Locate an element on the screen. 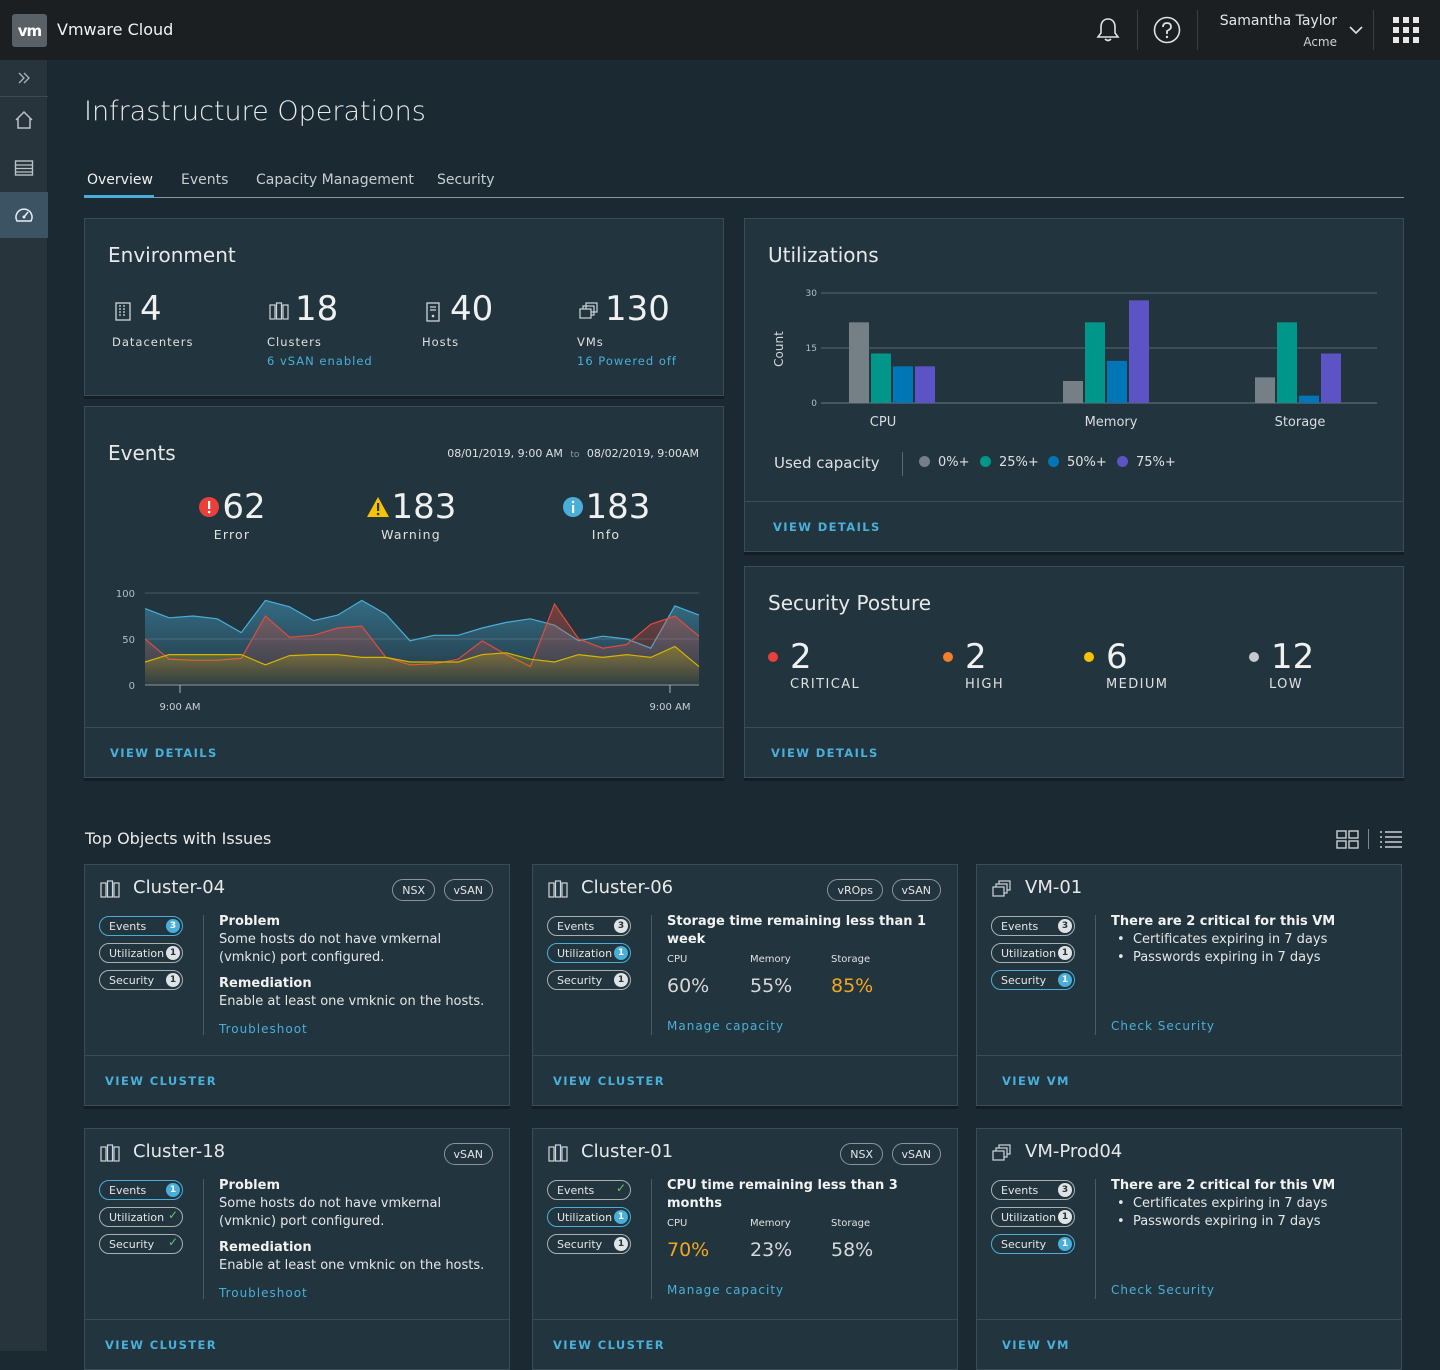 The width and height of the screenshot is (1440, 1370). range-to: to is located at coordinates (575, 455).